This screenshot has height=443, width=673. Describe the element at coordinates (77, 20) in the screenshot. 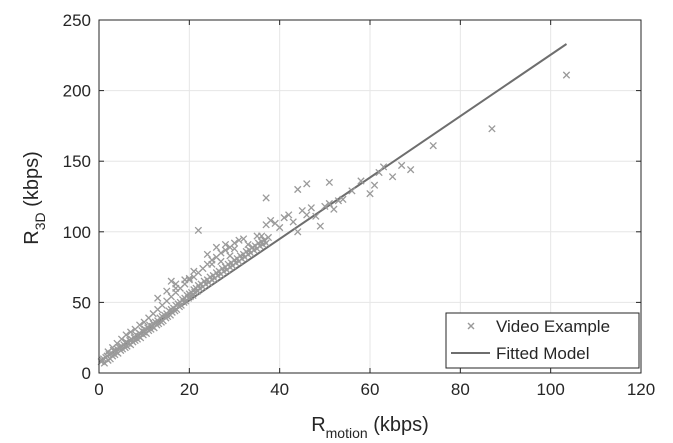

I see `y-tick-label: 250` at that location.